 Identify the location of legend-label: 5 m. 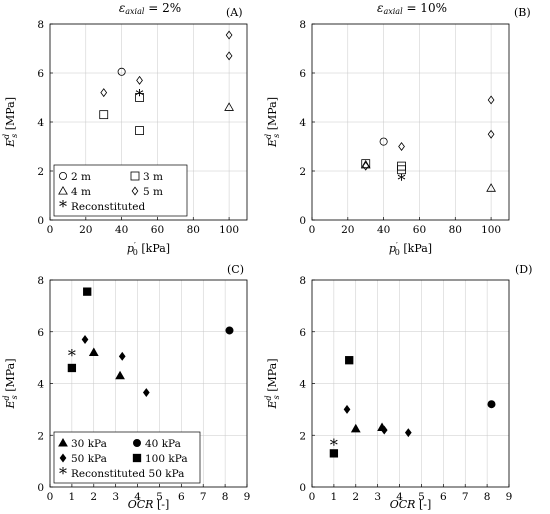
(153, 192).